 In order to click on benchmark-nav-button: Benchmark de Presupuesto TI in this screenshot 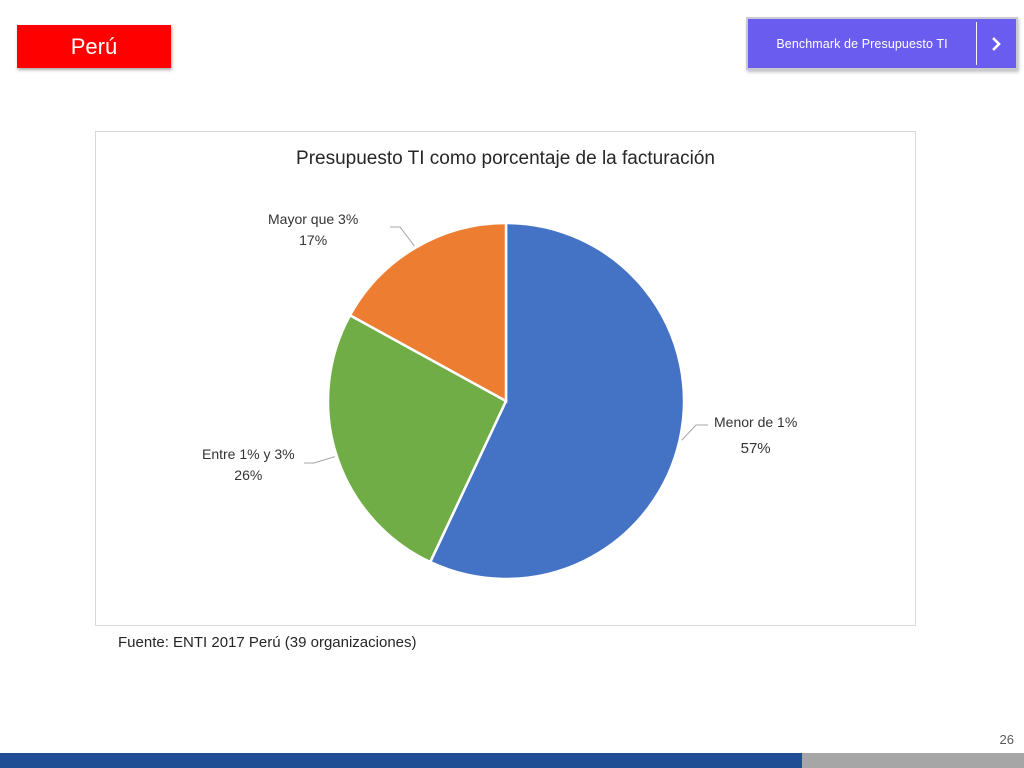, I will do `click(882, 43)`.